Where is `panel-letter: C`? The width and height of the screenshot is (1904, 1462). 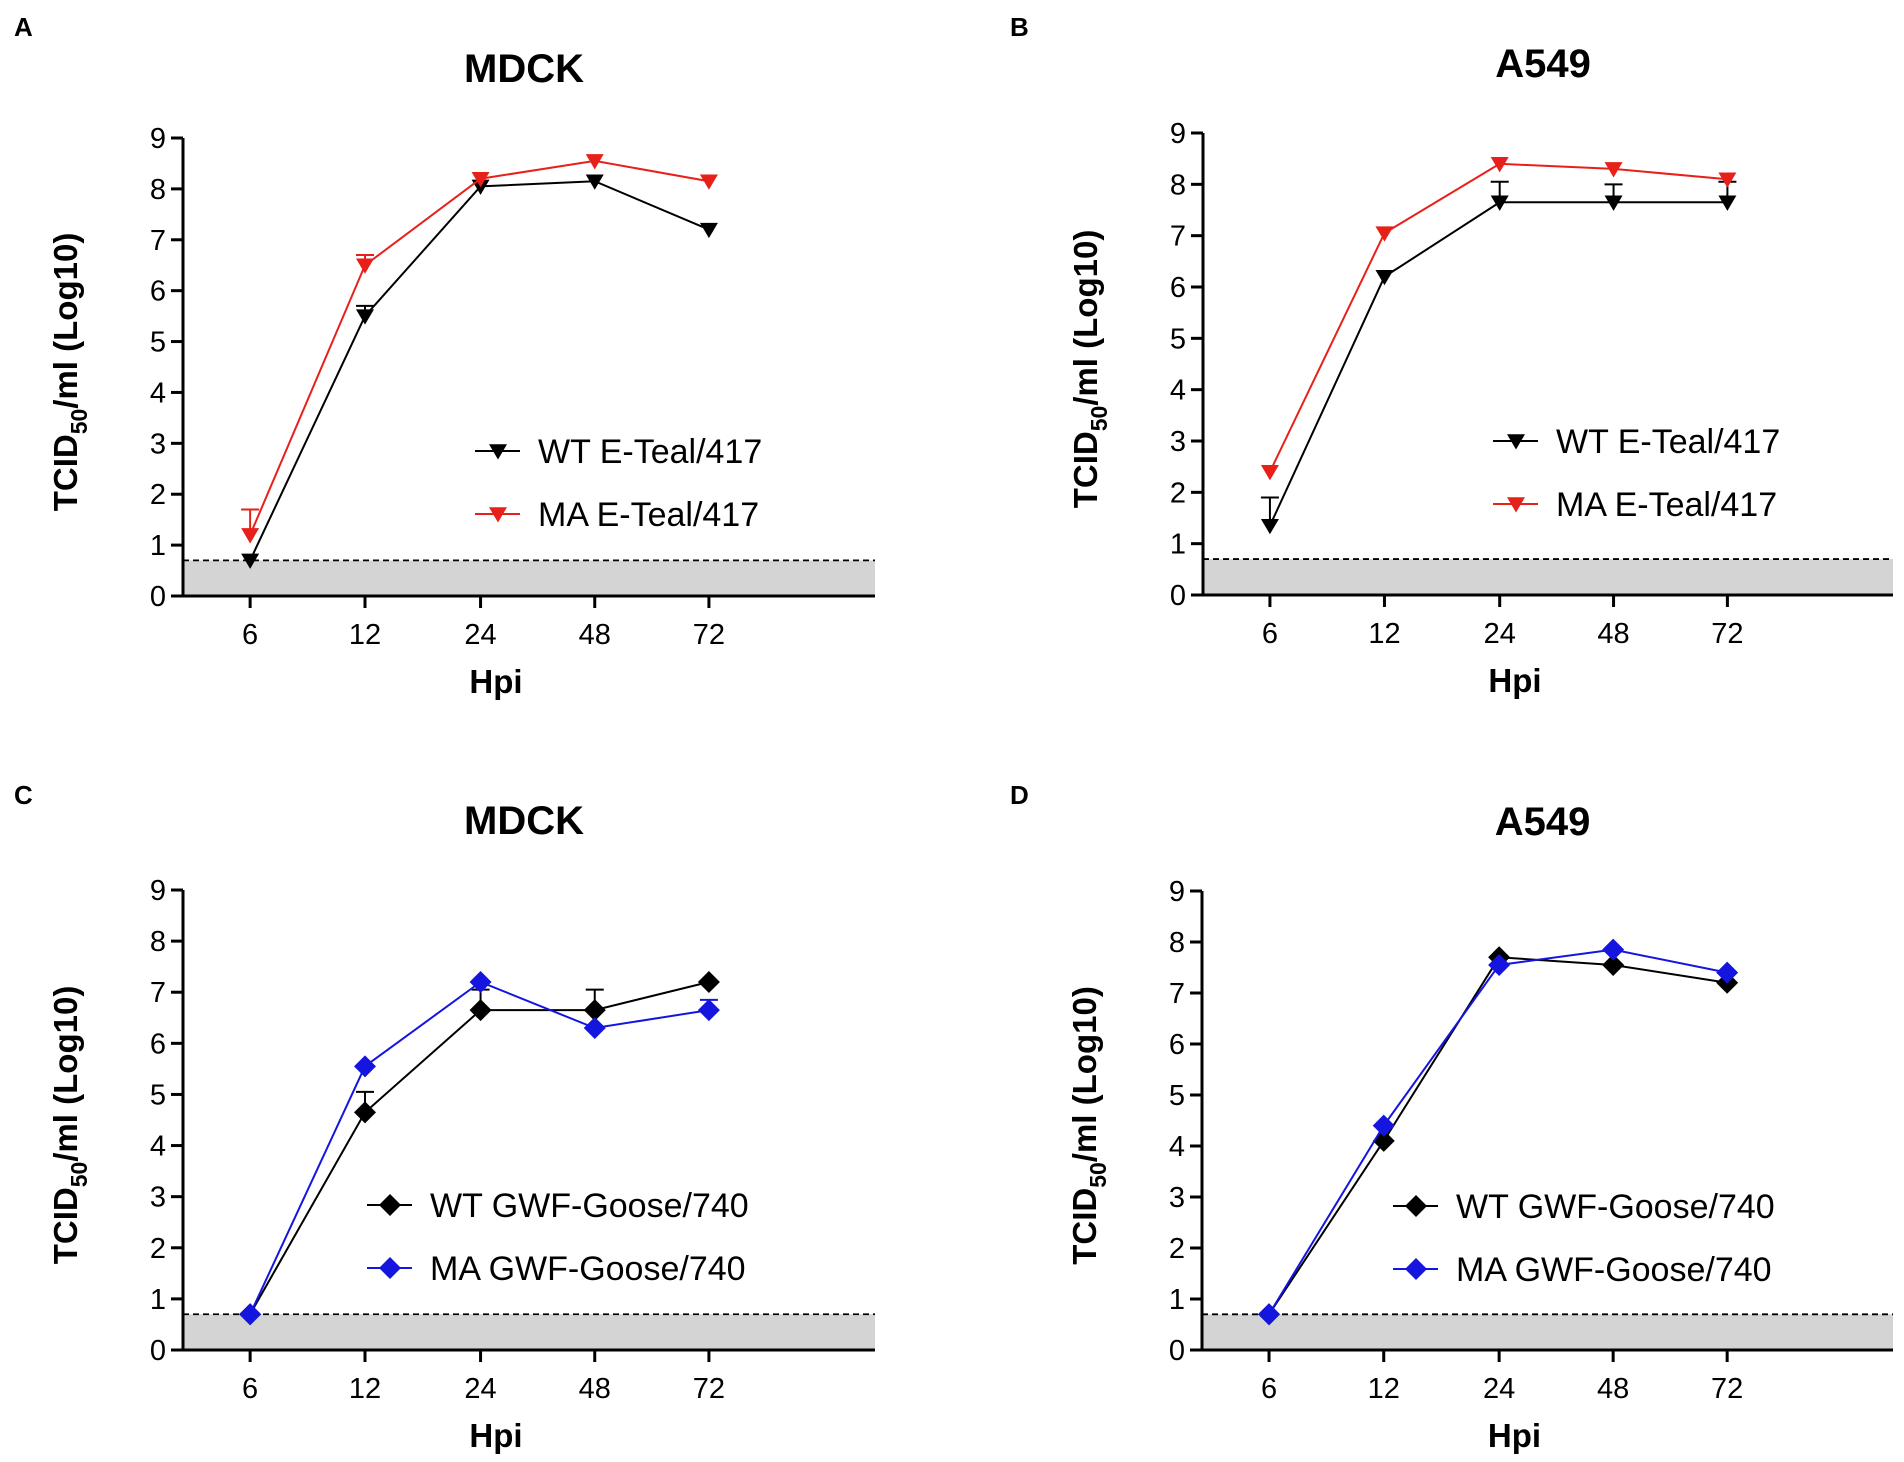 panel-letter: C is located at coordinates (23, 795).